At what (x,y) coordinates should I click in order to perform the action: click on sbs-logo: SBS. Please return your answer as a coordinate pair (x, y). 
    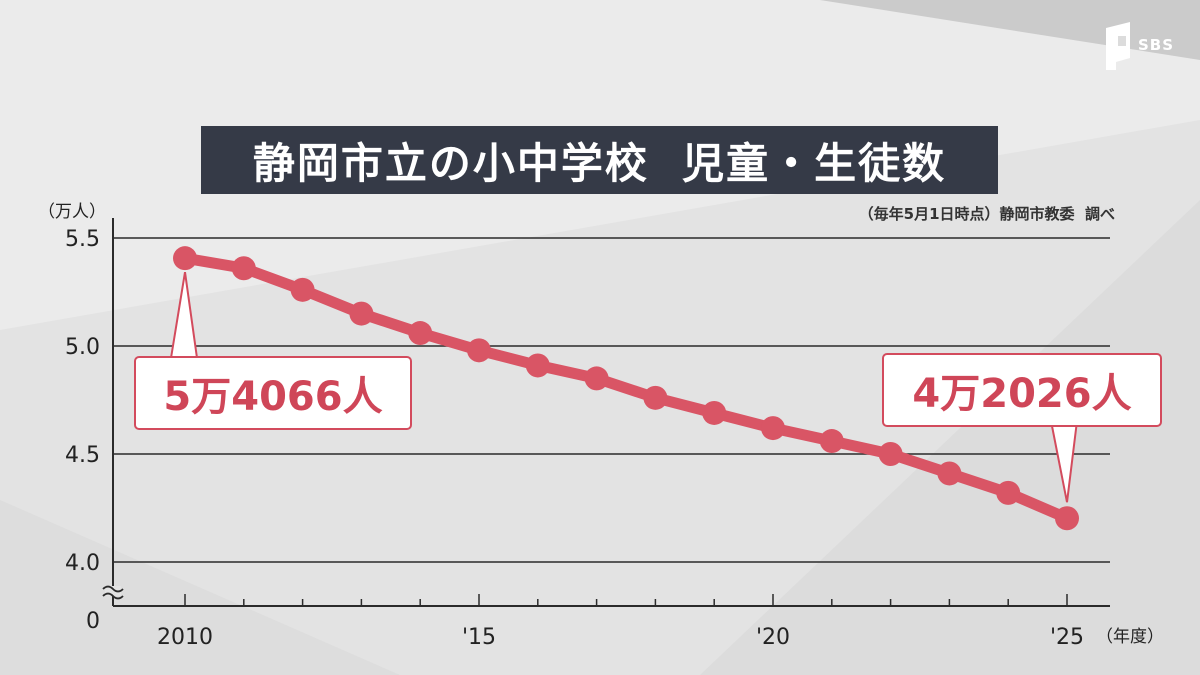
    Looking at the image, I should click on (1141, 47).